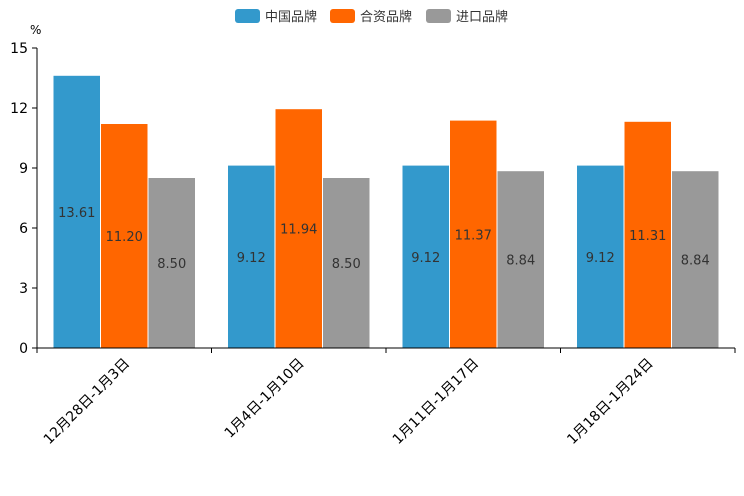  I want to click on y-tick-label-15: 15, so click(19, 49).